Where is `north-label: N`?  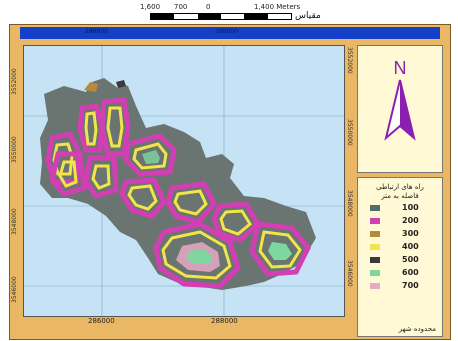
north-label: N is located at coordinates (400, 68).